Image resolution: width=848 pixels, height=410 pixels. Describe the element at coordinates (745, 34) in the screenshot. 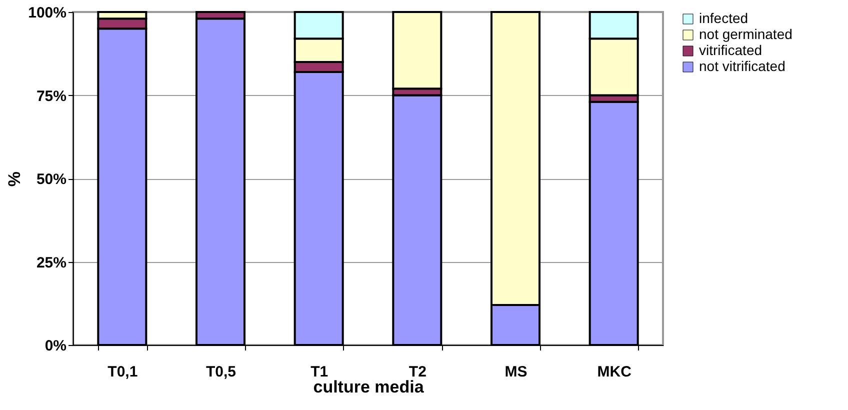

I see `legend-label: not germinated` at that location.